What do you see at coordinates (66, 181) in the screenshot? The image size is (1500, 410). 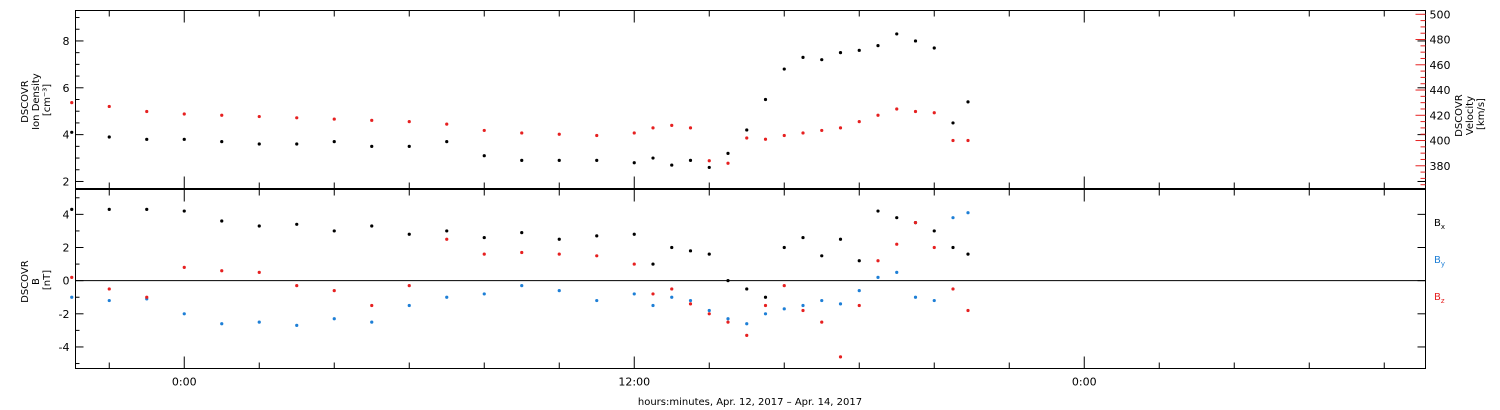 I see `density-tick-label: 2` at bounding box center [66, 181].